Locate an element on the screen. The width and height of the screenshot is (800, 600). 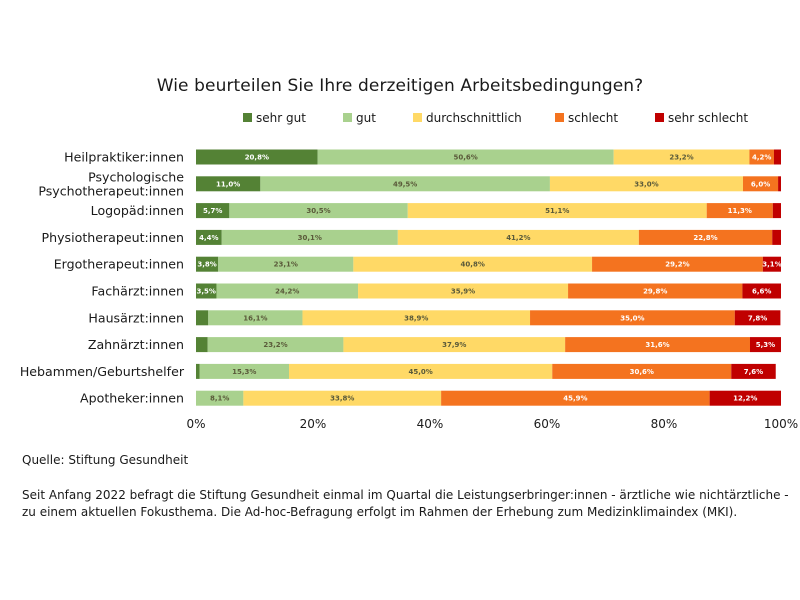
data-label: 7,6% is located at coordinates (753, 372).